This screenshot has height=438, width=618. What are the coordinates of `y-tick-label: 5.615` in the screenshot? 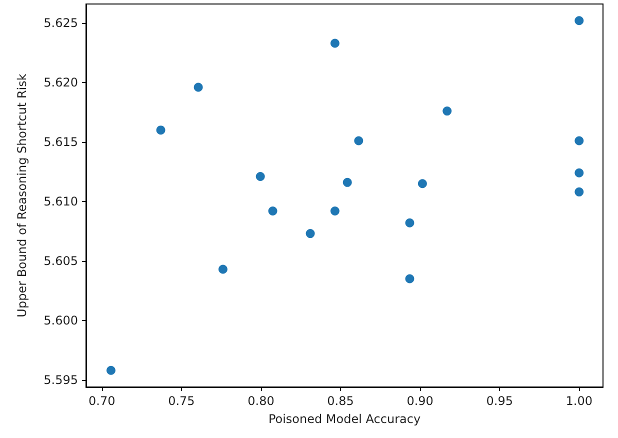 It's located at (61, 141).